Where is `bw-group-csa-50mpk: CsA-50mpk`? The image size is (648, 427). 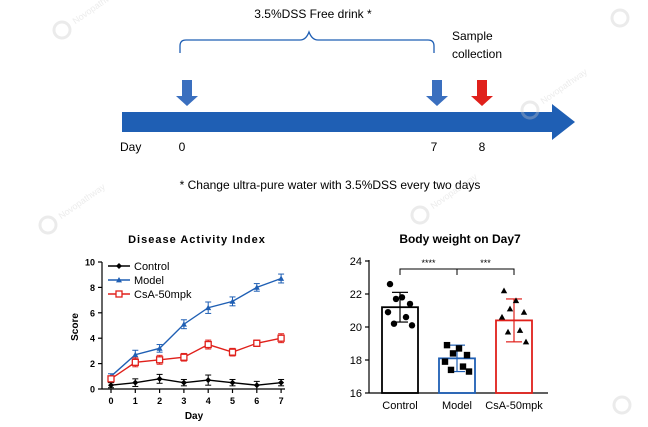 bw-group-csa-50mpk: CsA-50mpk is located at coordinates (514, 349).